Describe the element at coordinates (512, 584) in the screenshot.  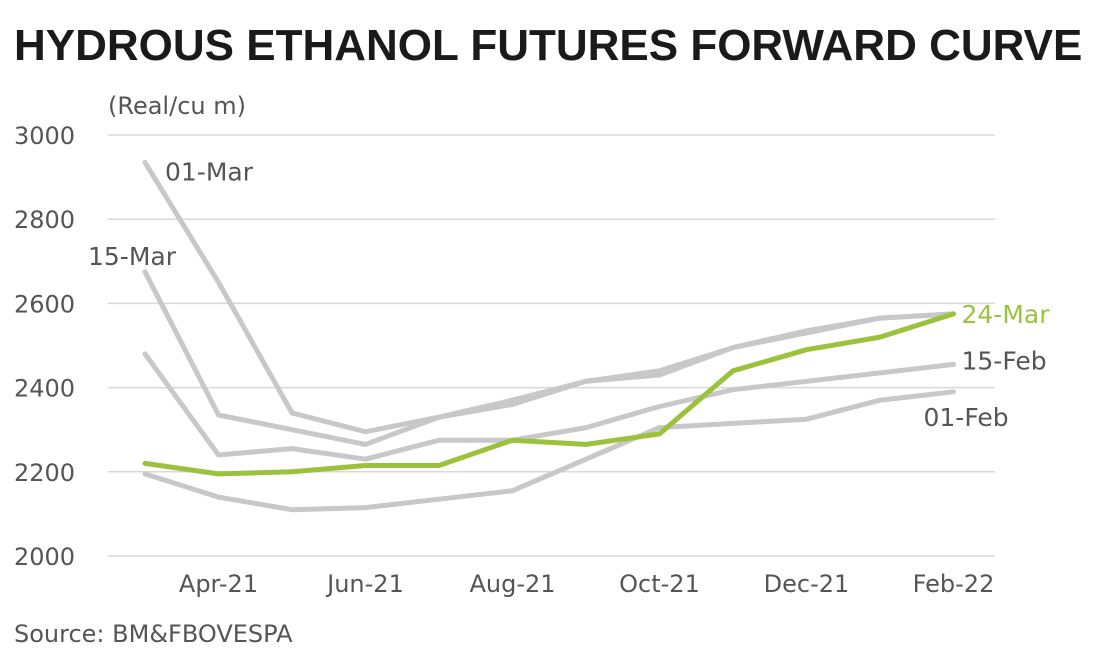
I see `x-tick-label: Aug-21` at that location.